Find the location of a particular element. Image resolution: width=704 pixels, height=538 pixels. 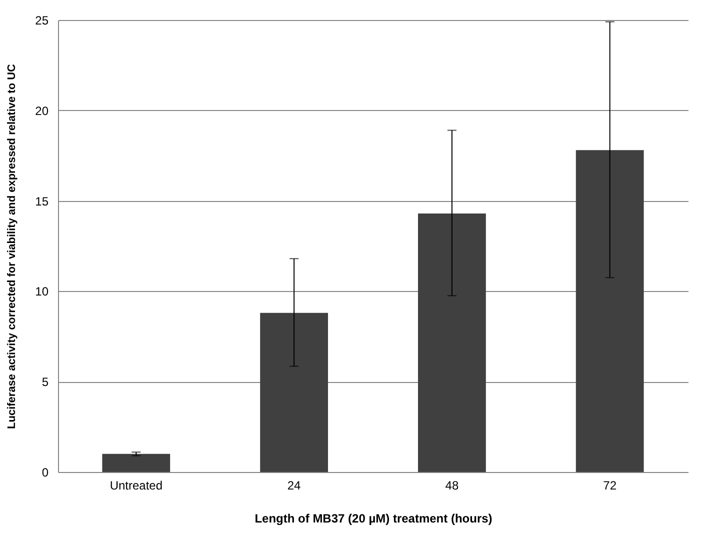

x-tick-label: 72 is located at coordinates (610, 485).